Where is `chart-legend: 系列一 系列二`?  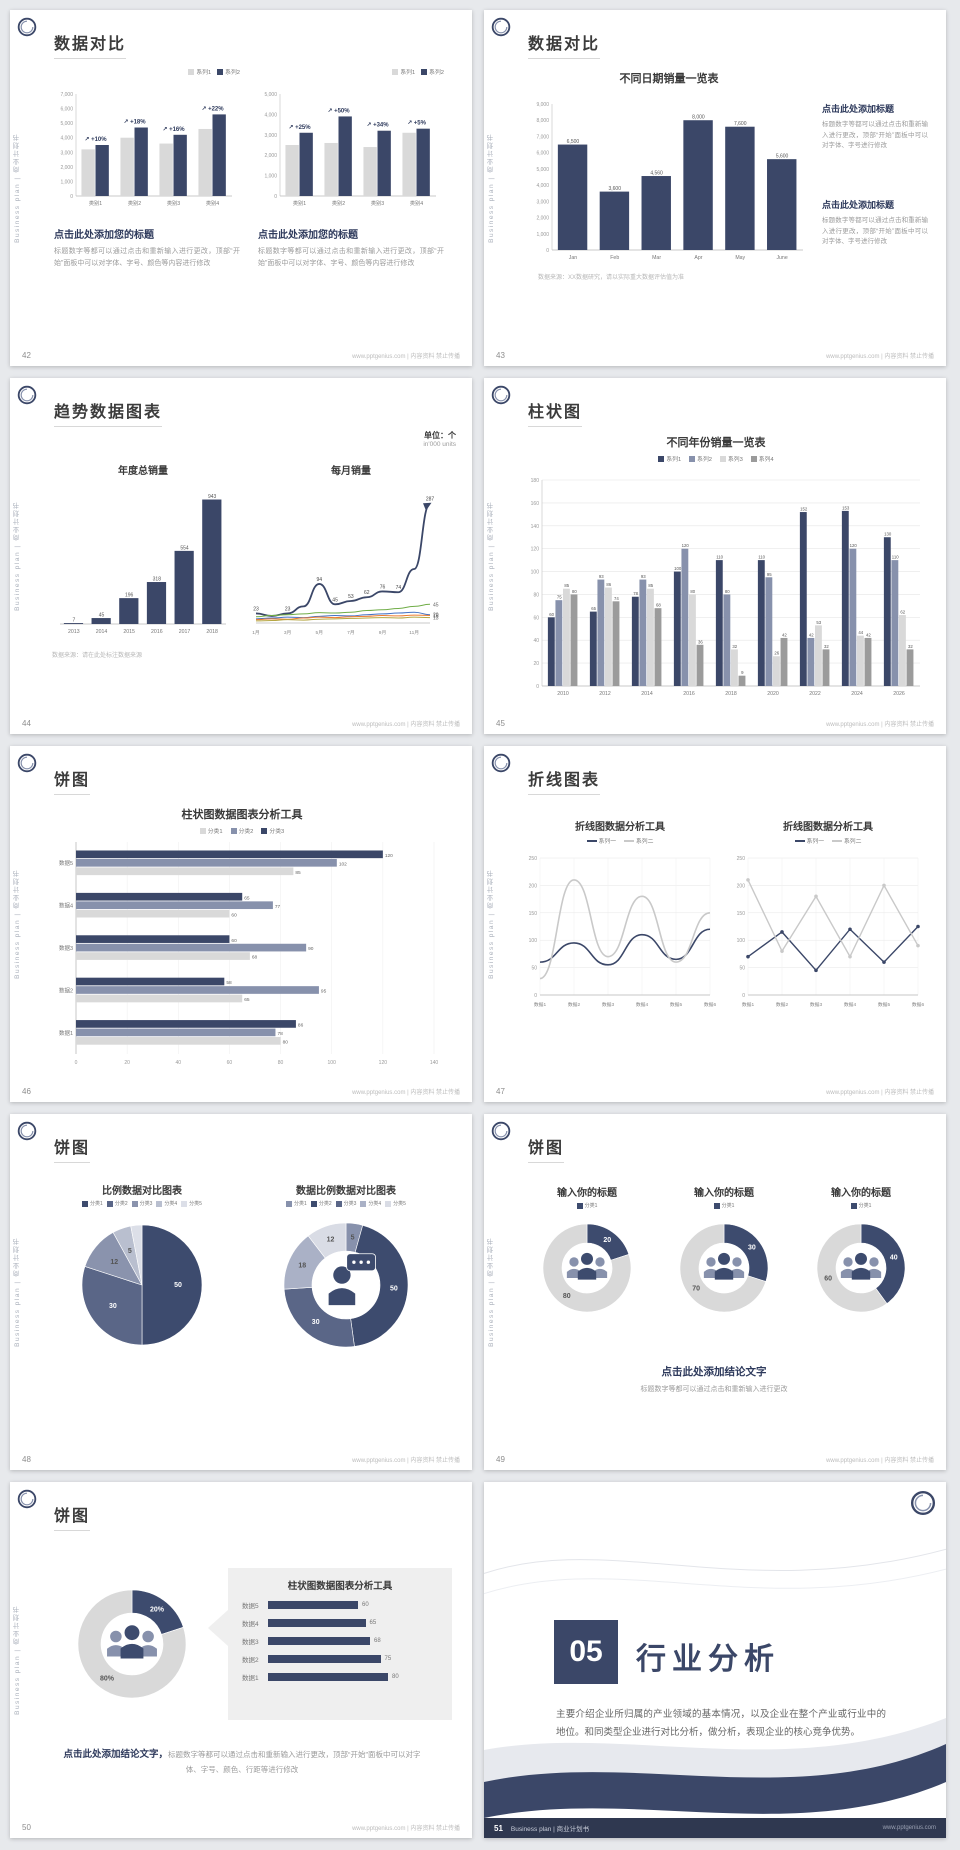 chart-legend: 系列一 系列二 is located at coordinates (828, 840).